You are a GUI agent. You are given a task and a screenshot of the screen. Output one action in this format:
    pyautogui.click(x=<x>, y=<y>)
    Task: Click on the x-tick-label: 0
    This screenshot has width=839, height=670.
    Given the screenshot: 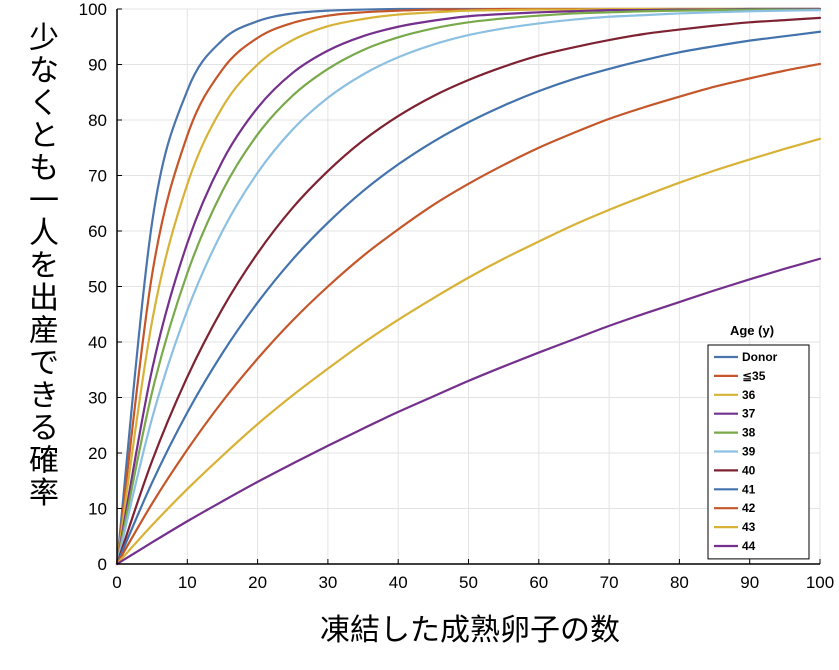 What is the action you would take?
    pyautogui.click(x=116, y=582)
    